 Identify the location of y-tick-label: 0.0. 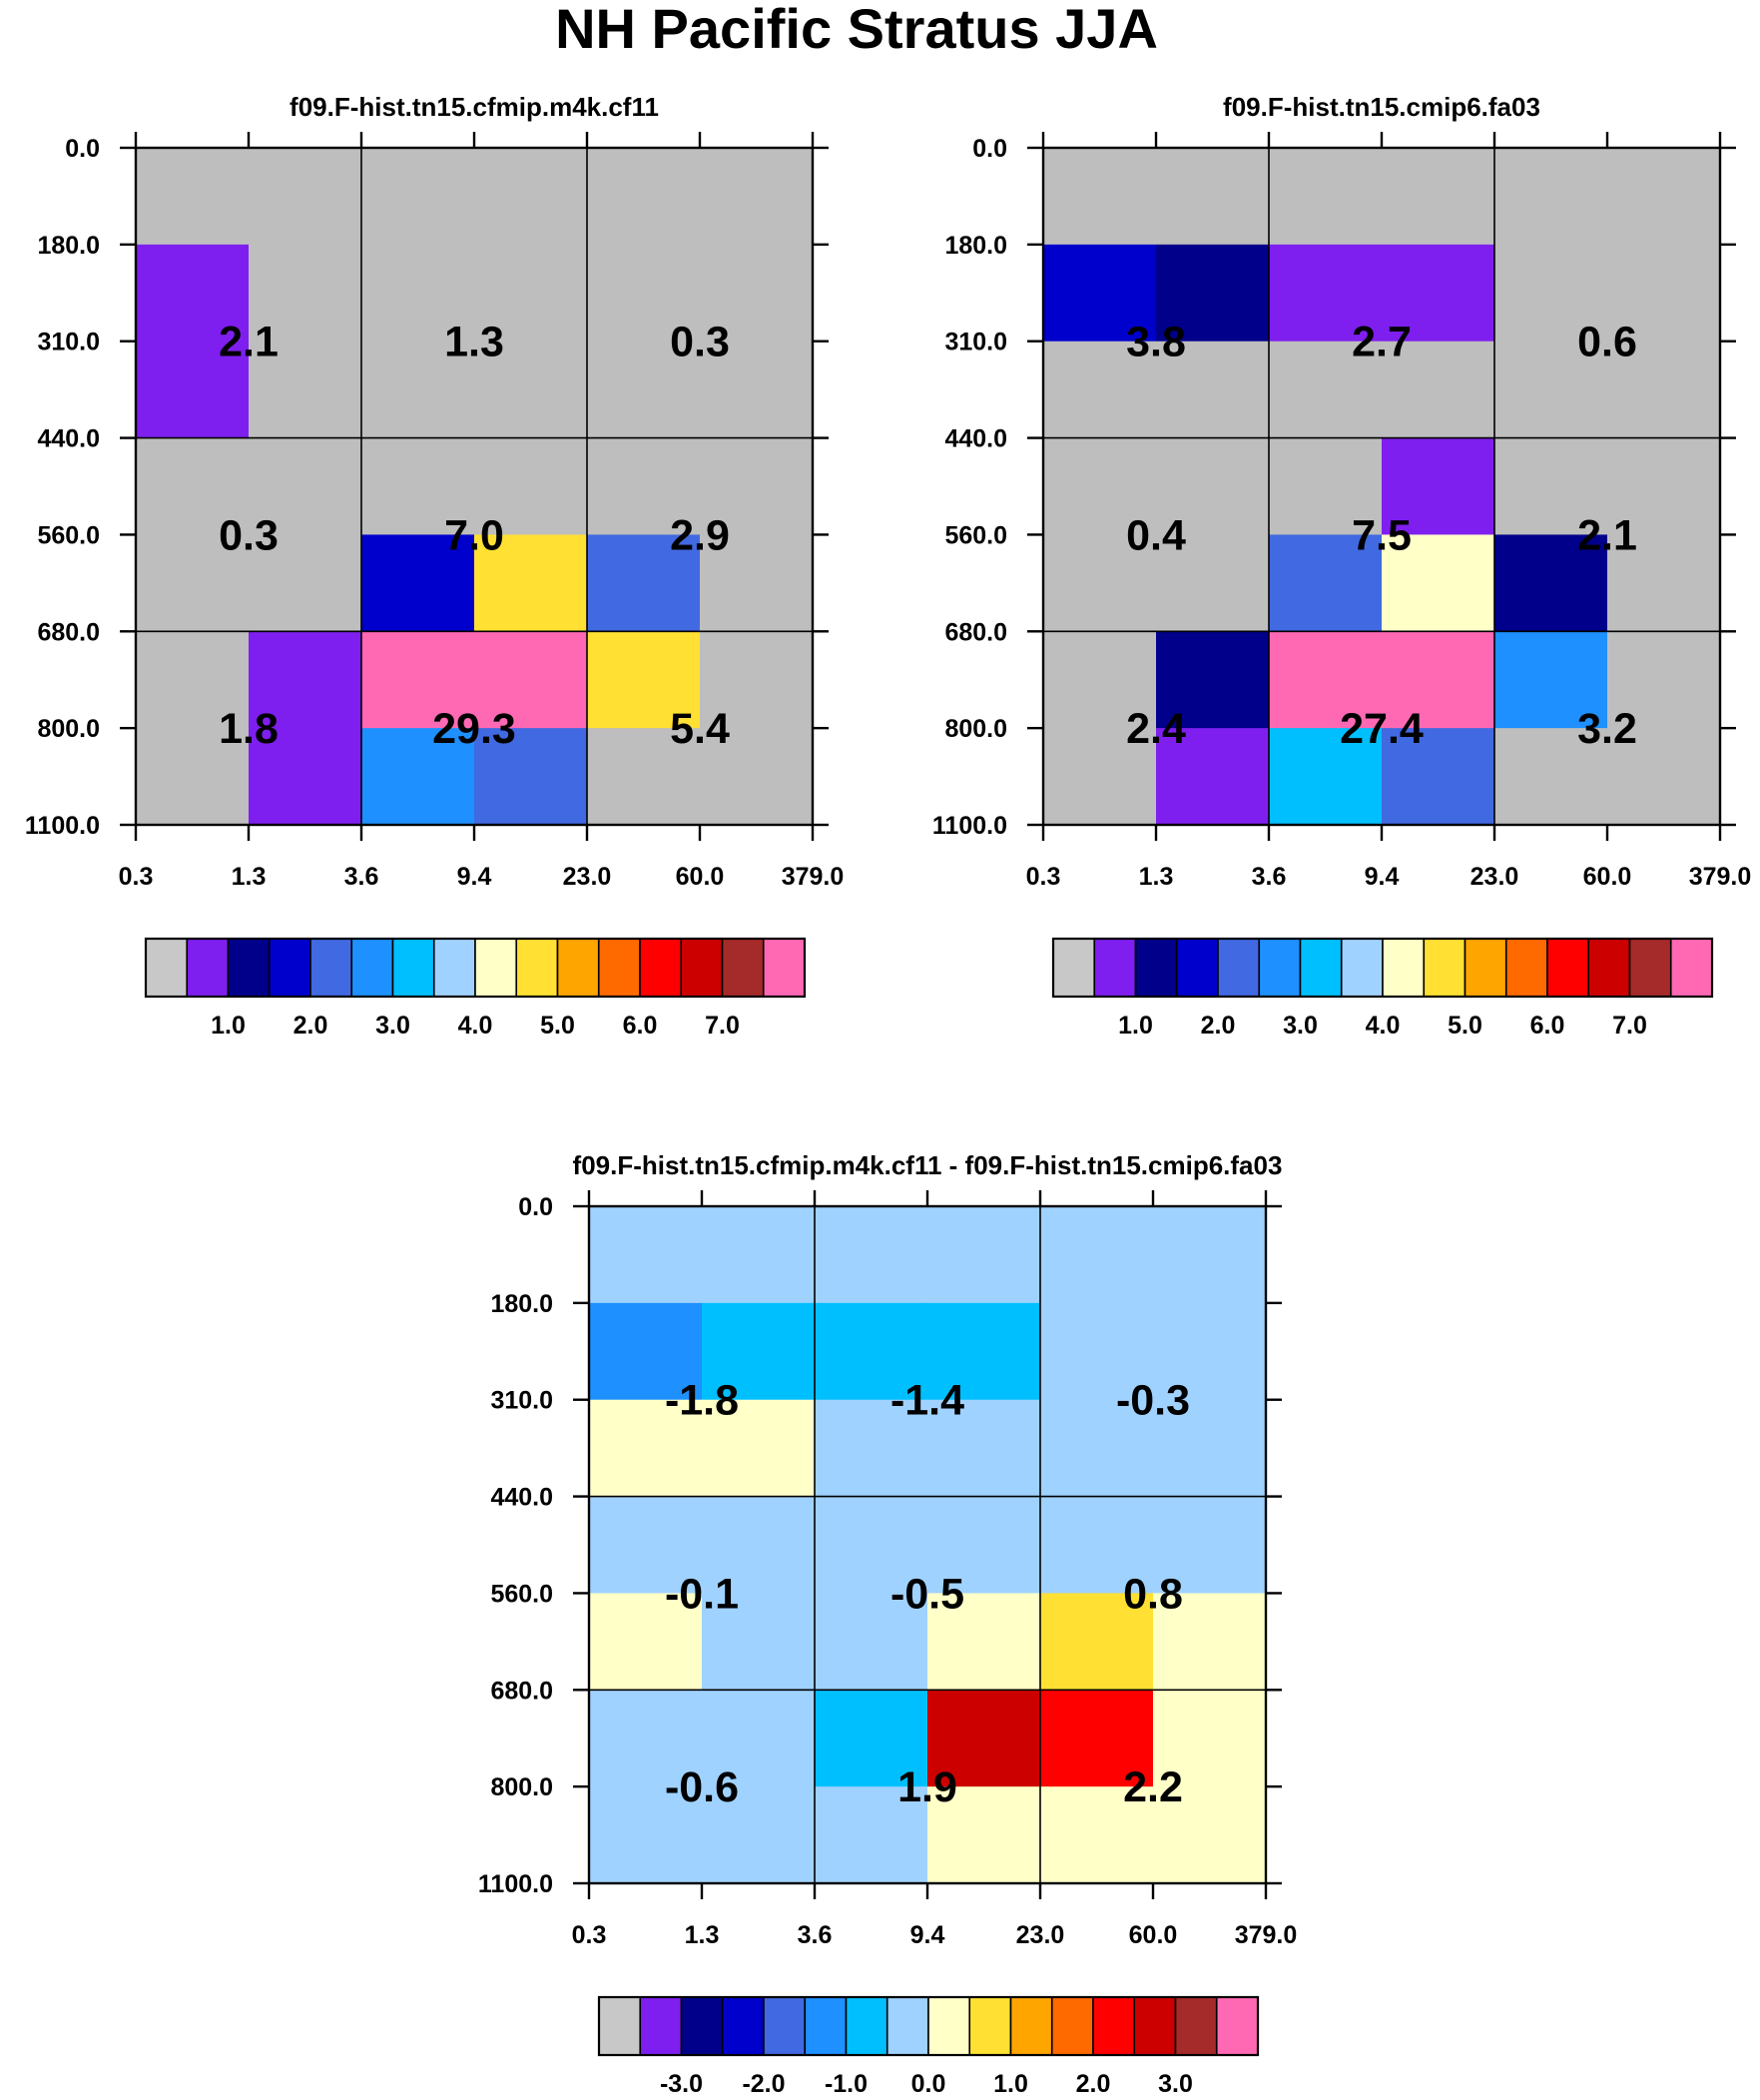
(535, 1207).